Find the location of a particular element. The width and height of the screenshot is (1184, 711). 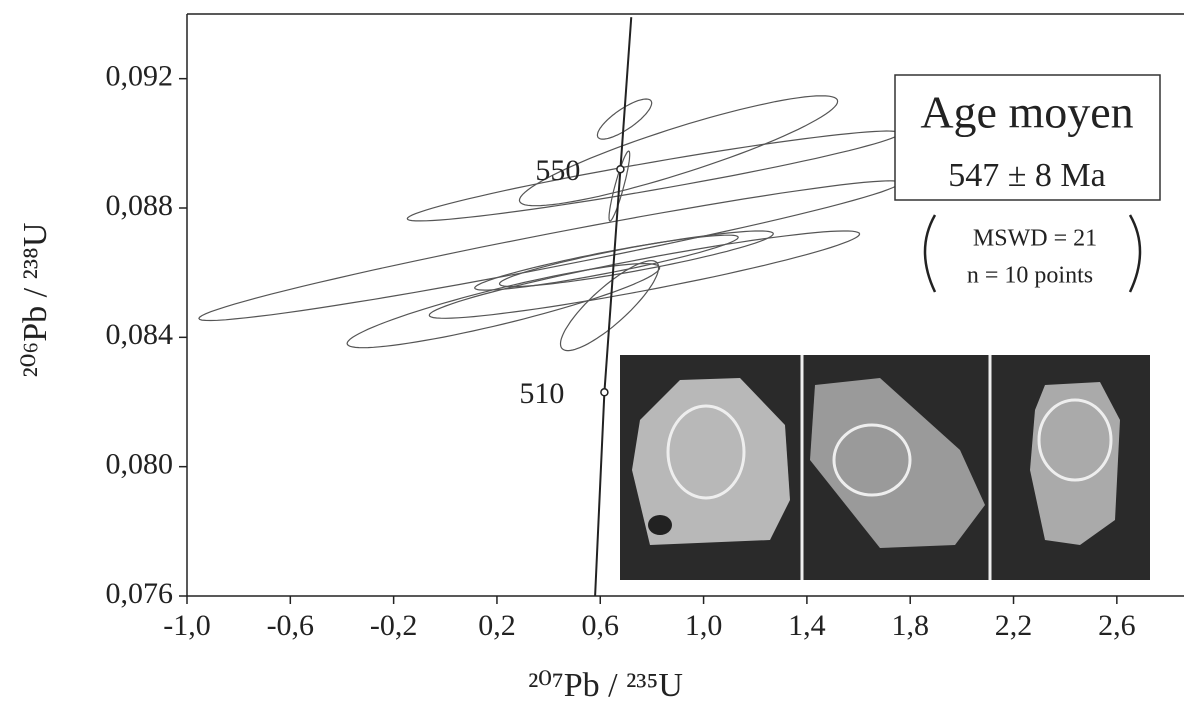

x-tick-label: -1,0 is located at coordinates (187, 625).